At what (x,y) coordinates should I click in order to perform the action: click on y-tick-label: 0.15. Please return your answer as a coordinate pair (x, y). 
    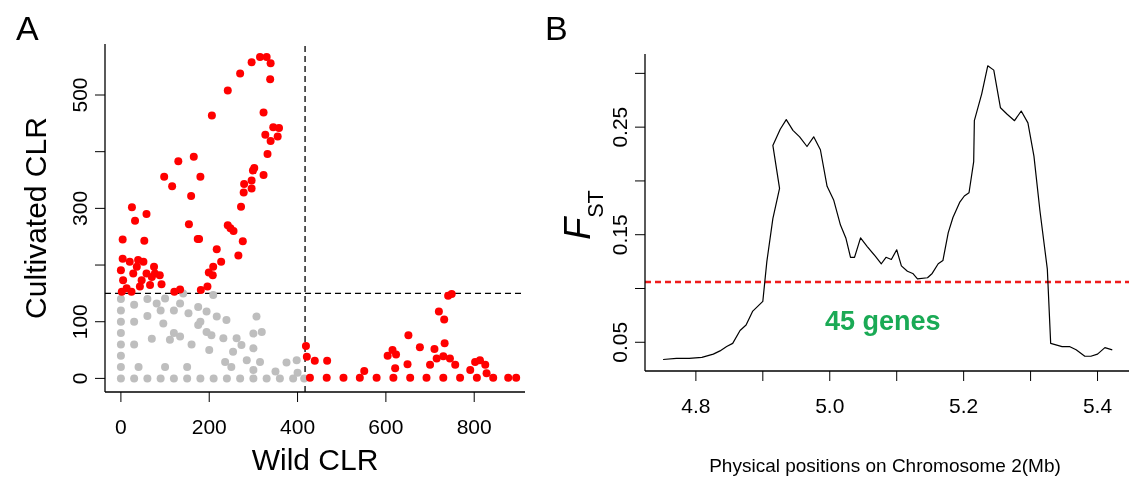
    Looking at the image, I should click on (619, 235).